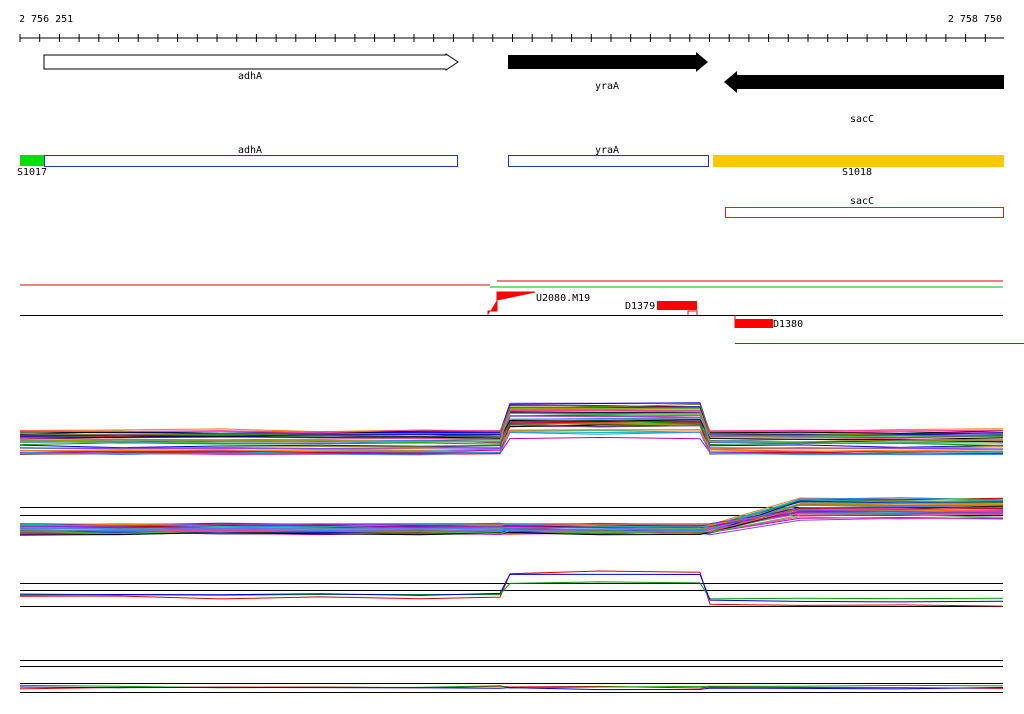 This screenshot has height=714, width=1024. Describe the element at coordinates (692, 312) in the screenshot. I see `feature-tick` at that location.